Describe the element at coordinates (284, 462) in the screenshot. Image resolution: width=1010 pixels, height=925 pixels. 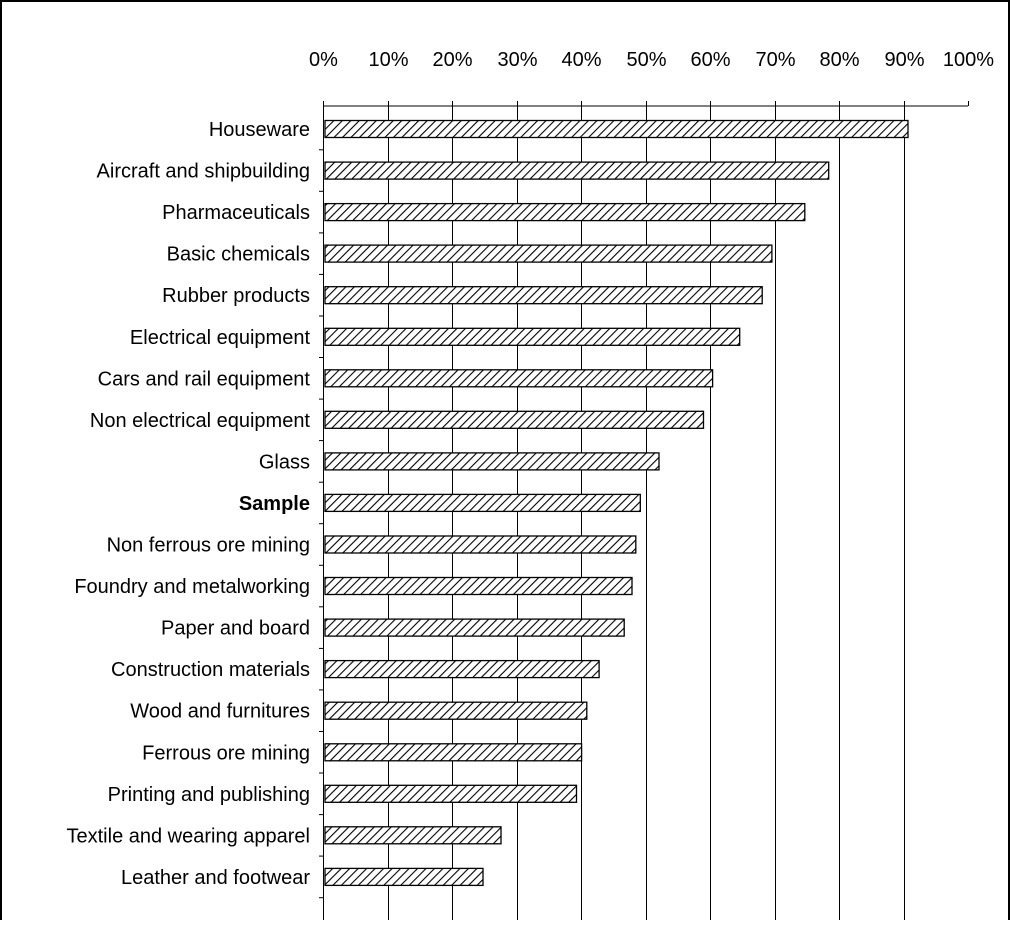
I see `category-label-glass: Glass` at that location.